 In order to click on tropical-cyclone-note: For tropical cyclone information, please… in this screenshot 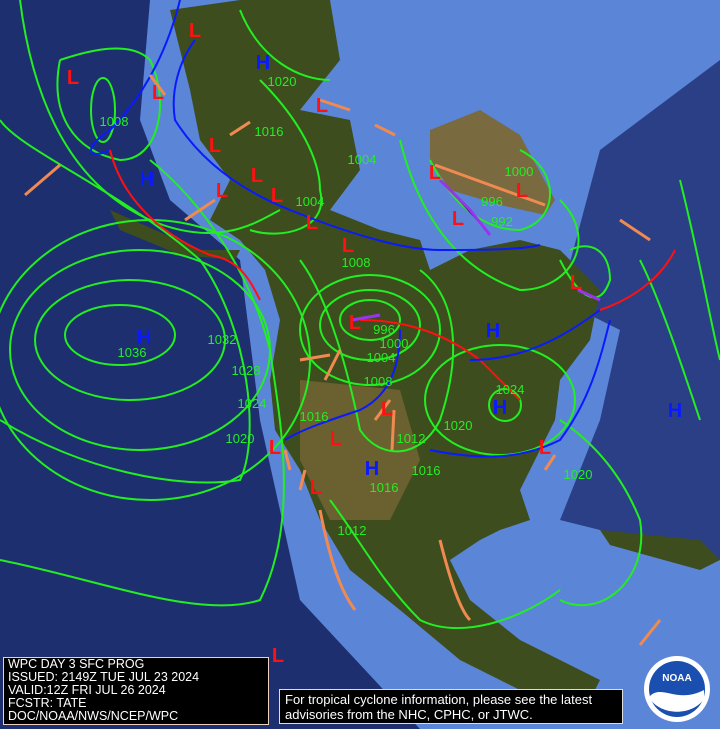, I will do `click(451, 706)`.